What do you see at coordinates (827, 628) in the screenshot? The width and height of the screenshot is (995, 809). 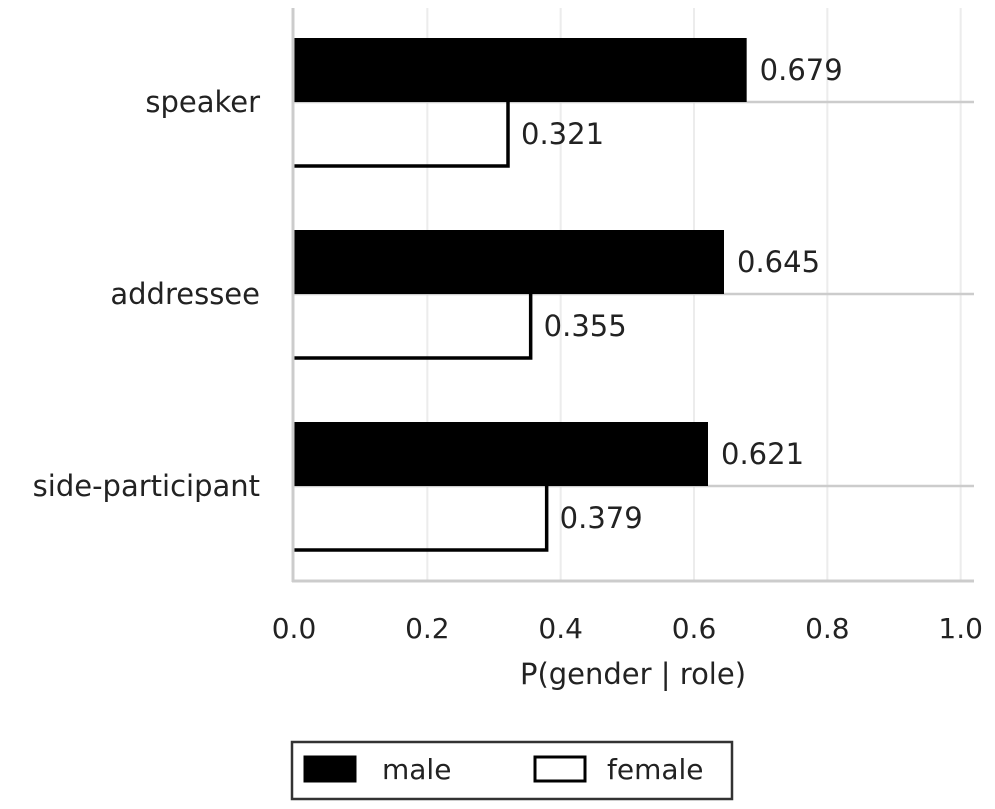 I see `x-tick-label: 0.8` at bounding box center [827, 628].